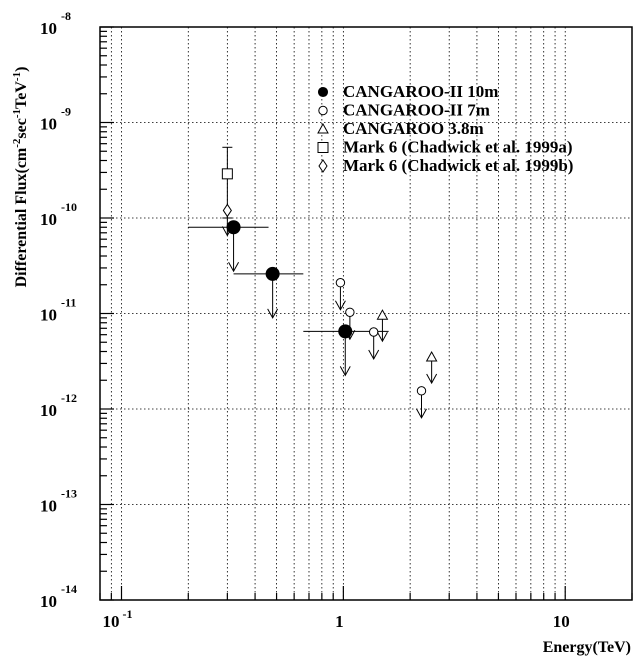  What do you see at coordinates (288, 298) in the screenshot?
I see `series-filled-circle` at bounding box center [288, 298].